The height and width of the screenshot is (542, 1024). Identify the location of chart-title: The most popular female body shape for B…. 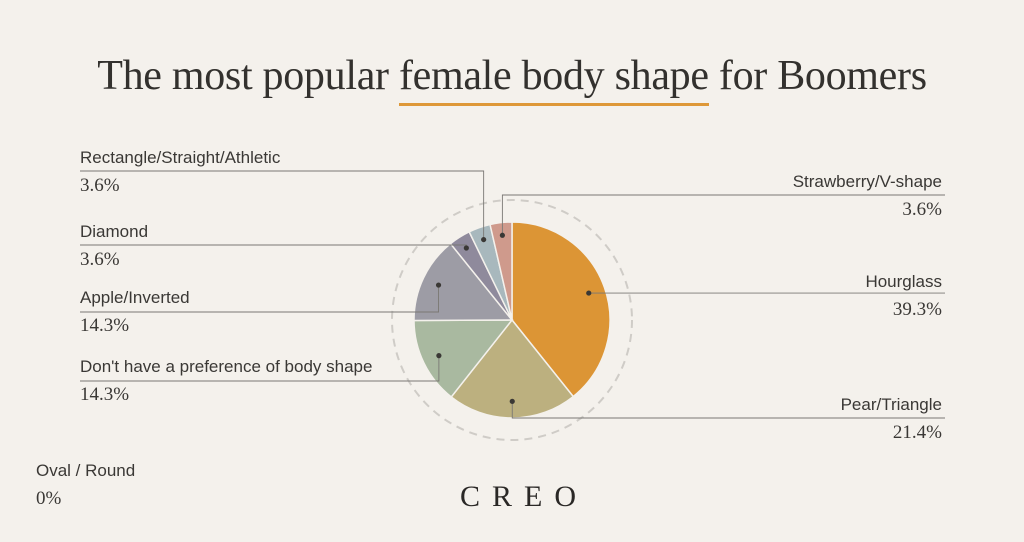
(512, 79).